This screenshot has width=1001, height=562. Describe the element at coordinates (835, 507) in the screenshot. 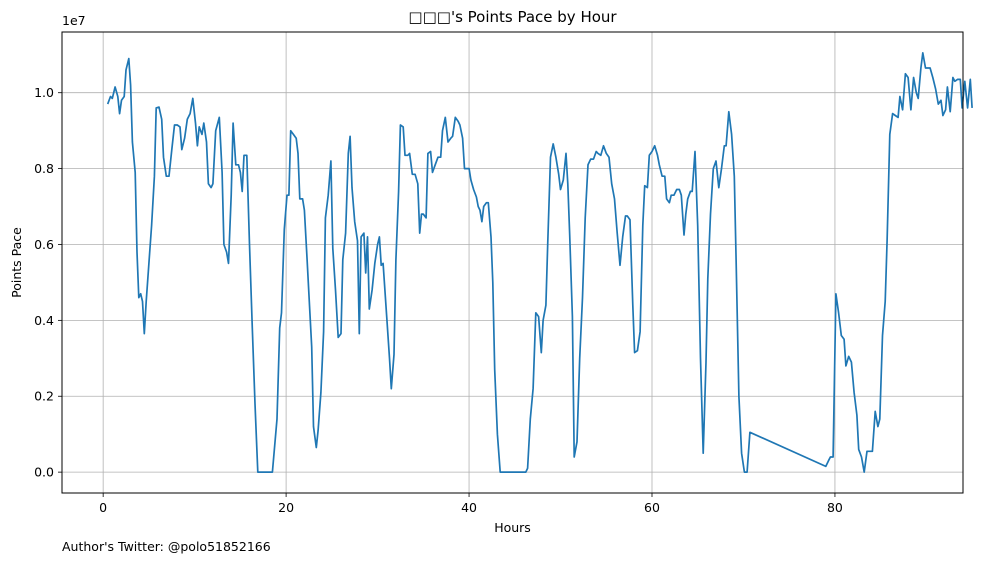

I see `x-tick-label: 80` at that location.